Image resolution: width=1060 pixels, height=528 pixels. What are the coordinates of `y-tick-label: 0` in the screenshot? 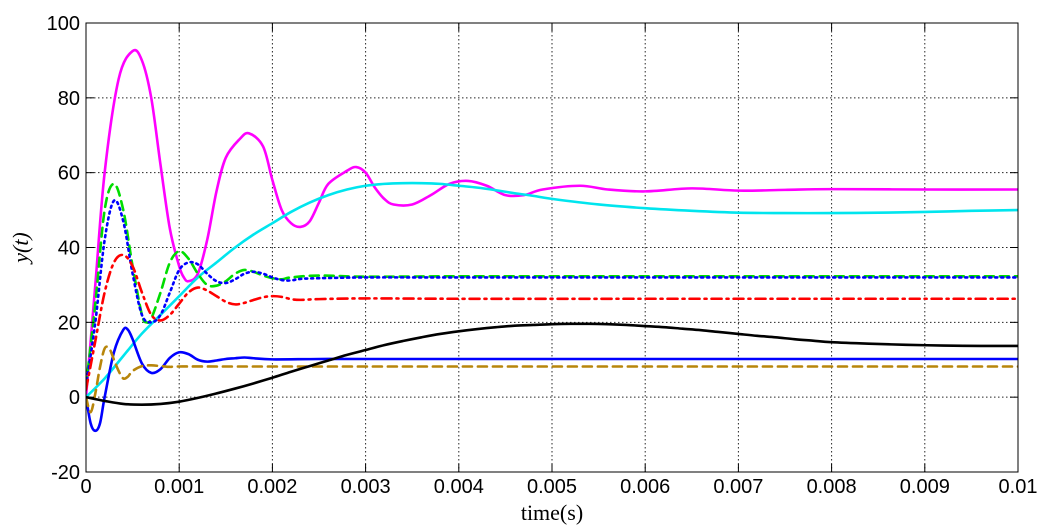 It's located at (74, 398).